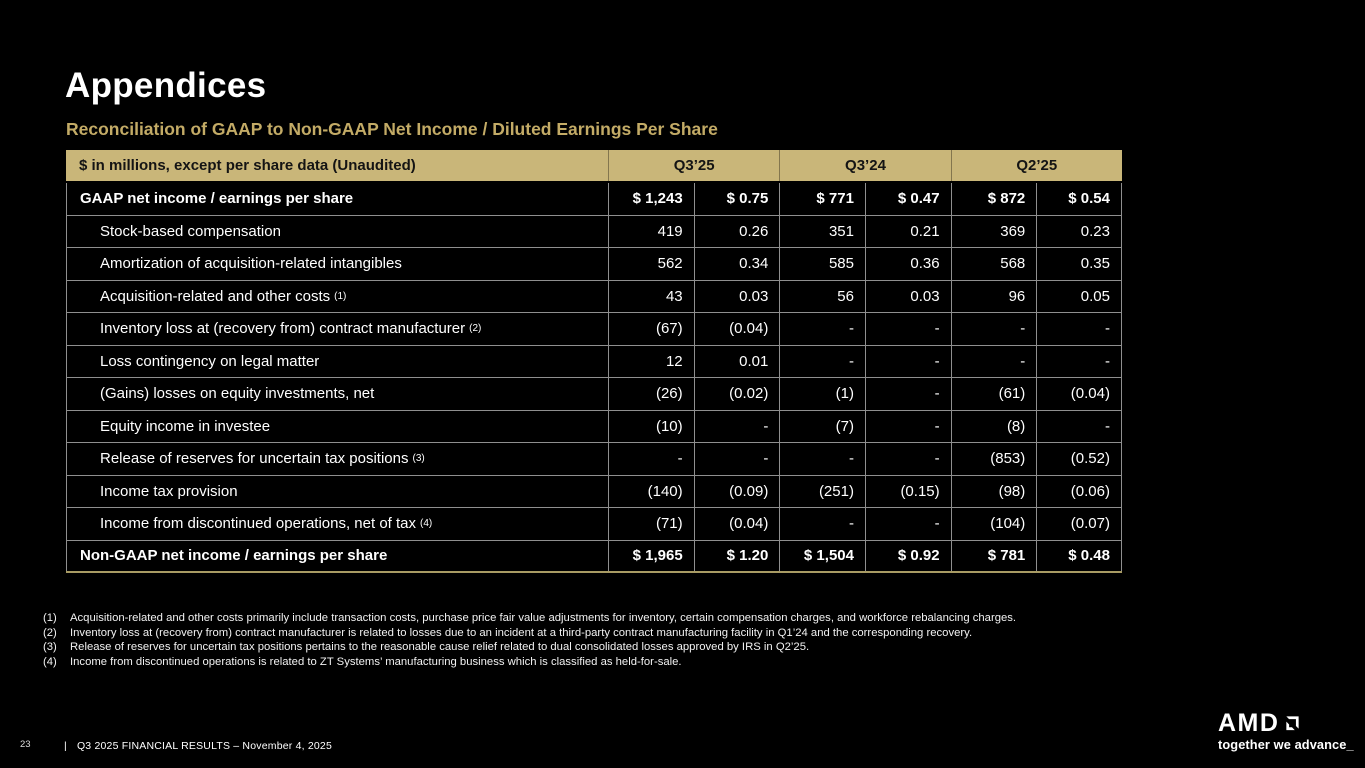 This screenshot has height=768, width=1365. I want to click on cell-value: $ 781, so click(993, 555).